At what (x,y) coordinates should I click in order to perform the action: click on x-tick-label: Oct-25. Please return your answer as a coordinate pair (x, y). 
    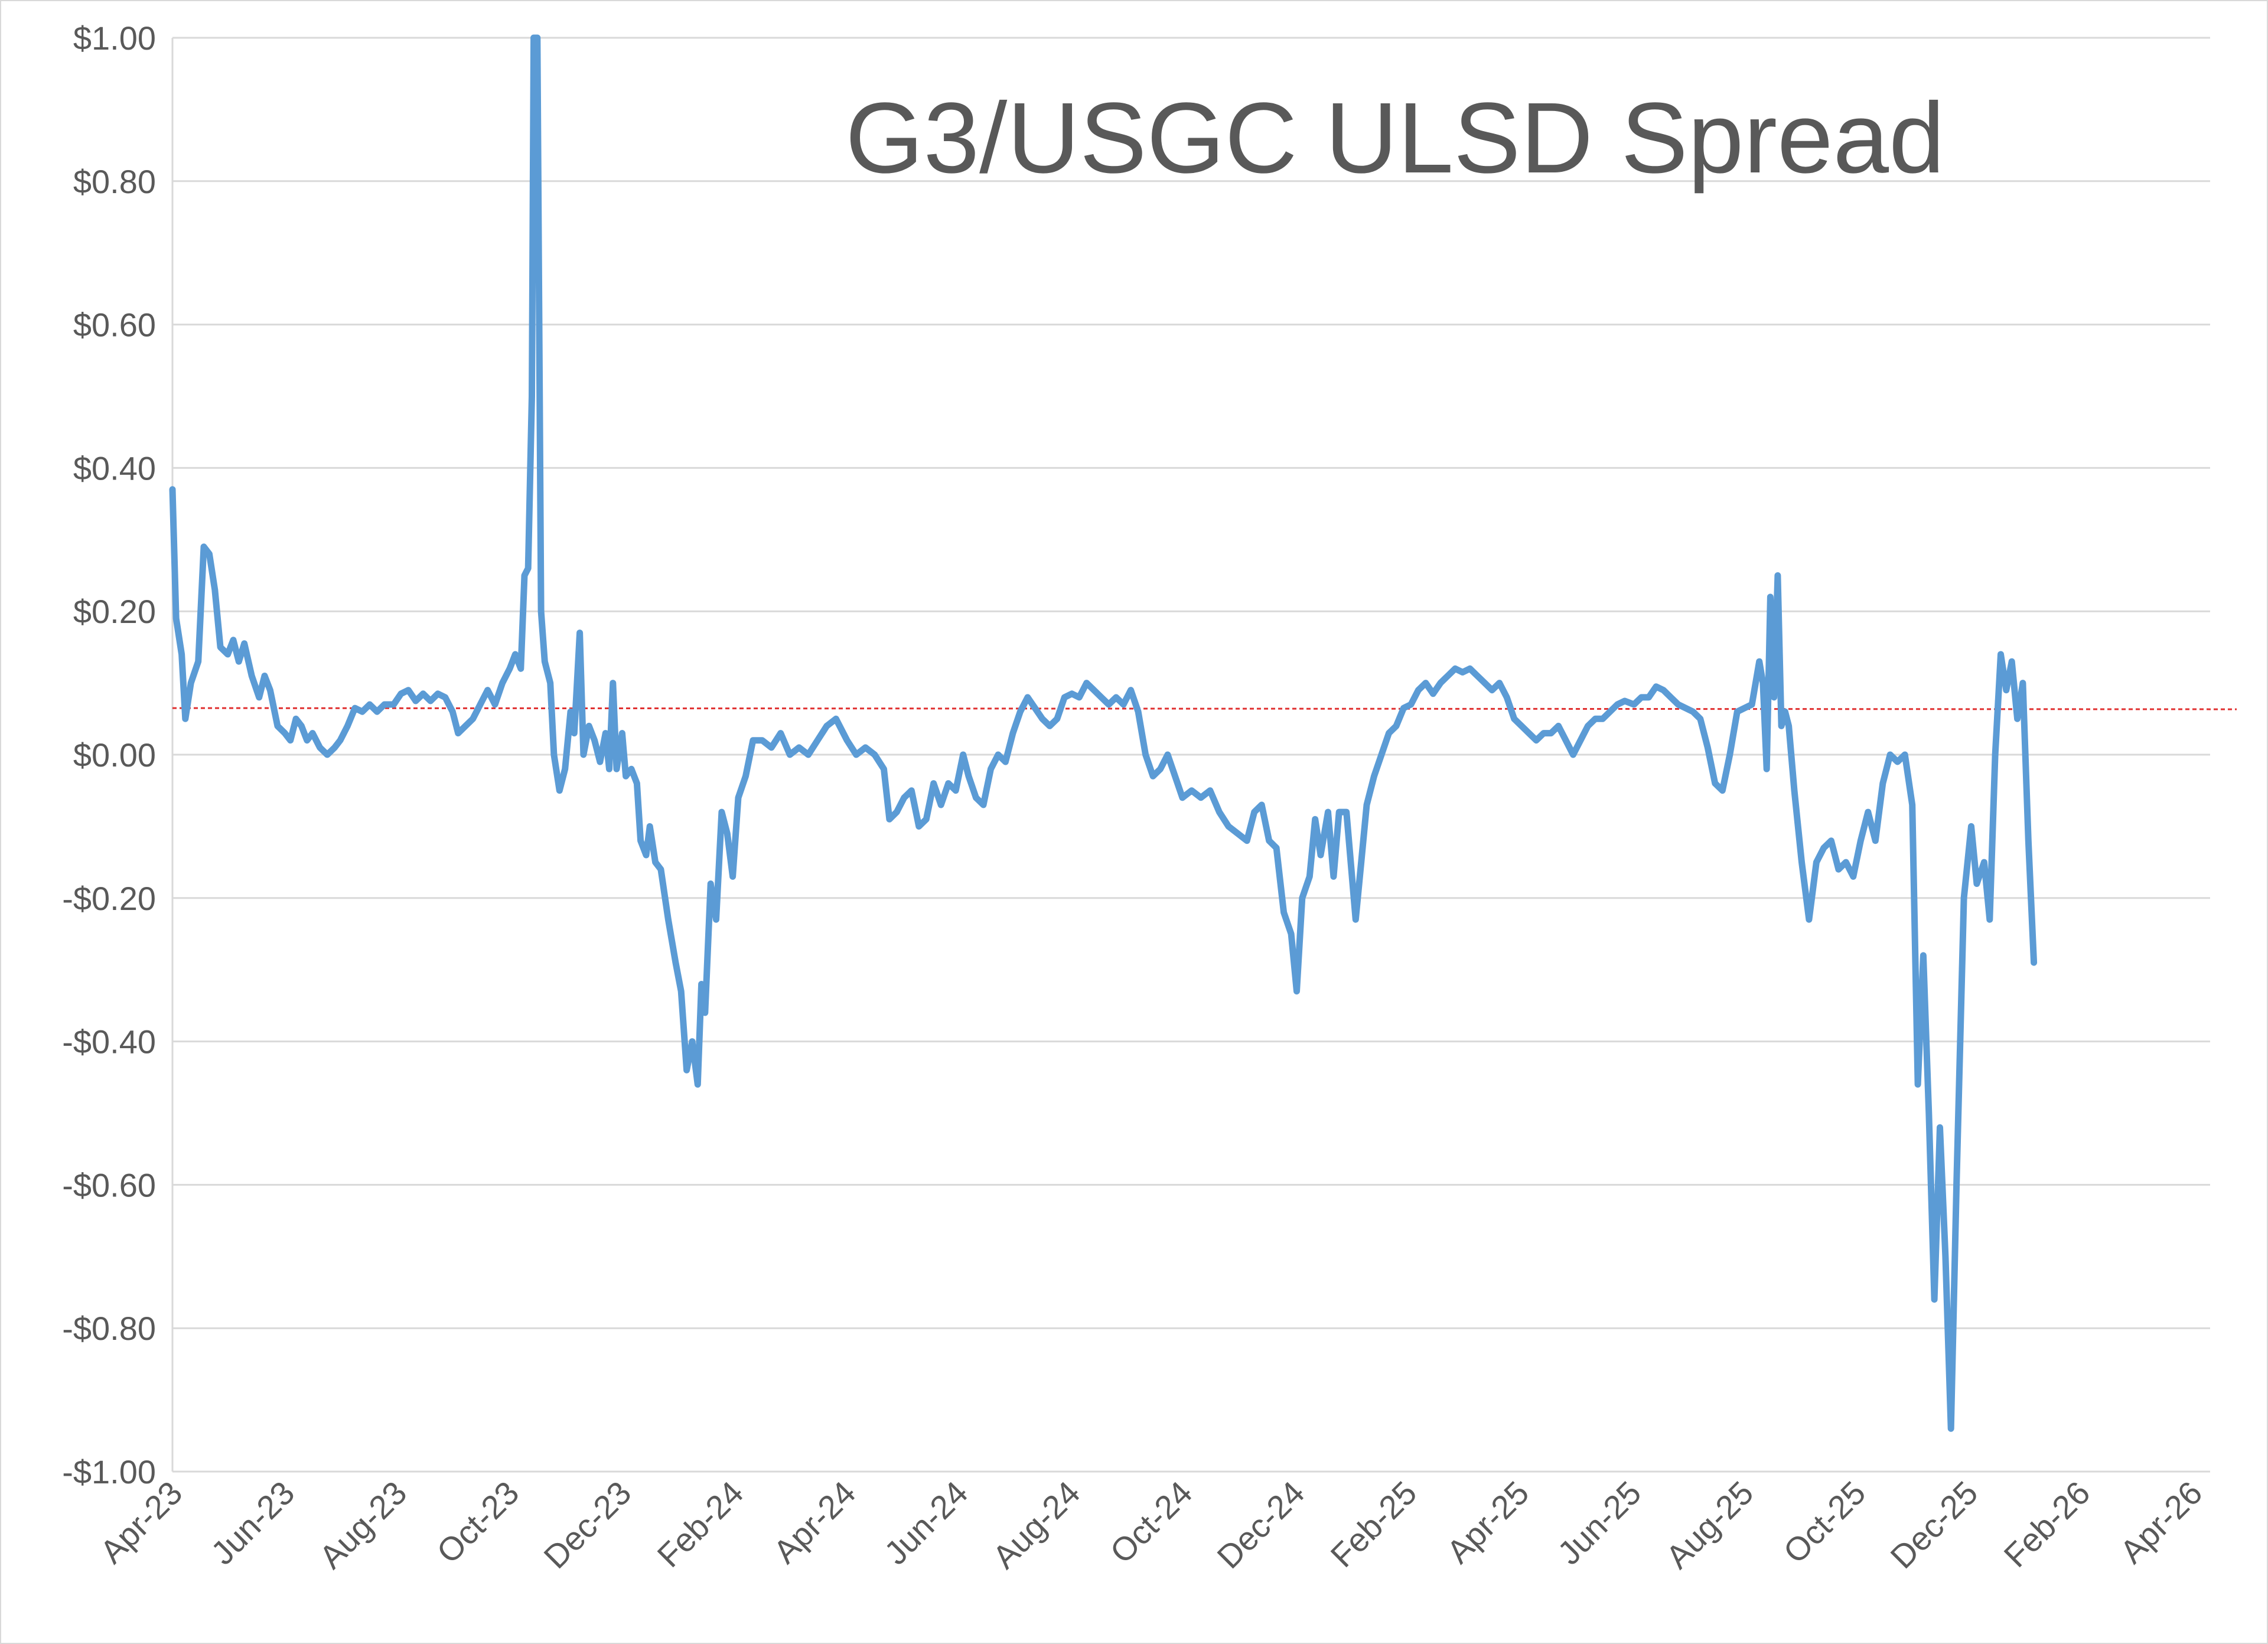
    Looking at the image, I should click on (1824, 1522).